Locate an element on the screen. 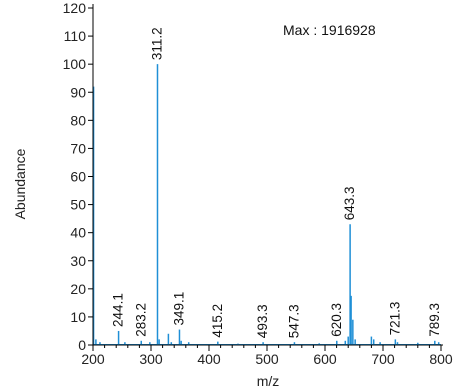 The width and height of the screenshot is (453, 391). y-tick-label: 40 is located at coordinates (78, 233).